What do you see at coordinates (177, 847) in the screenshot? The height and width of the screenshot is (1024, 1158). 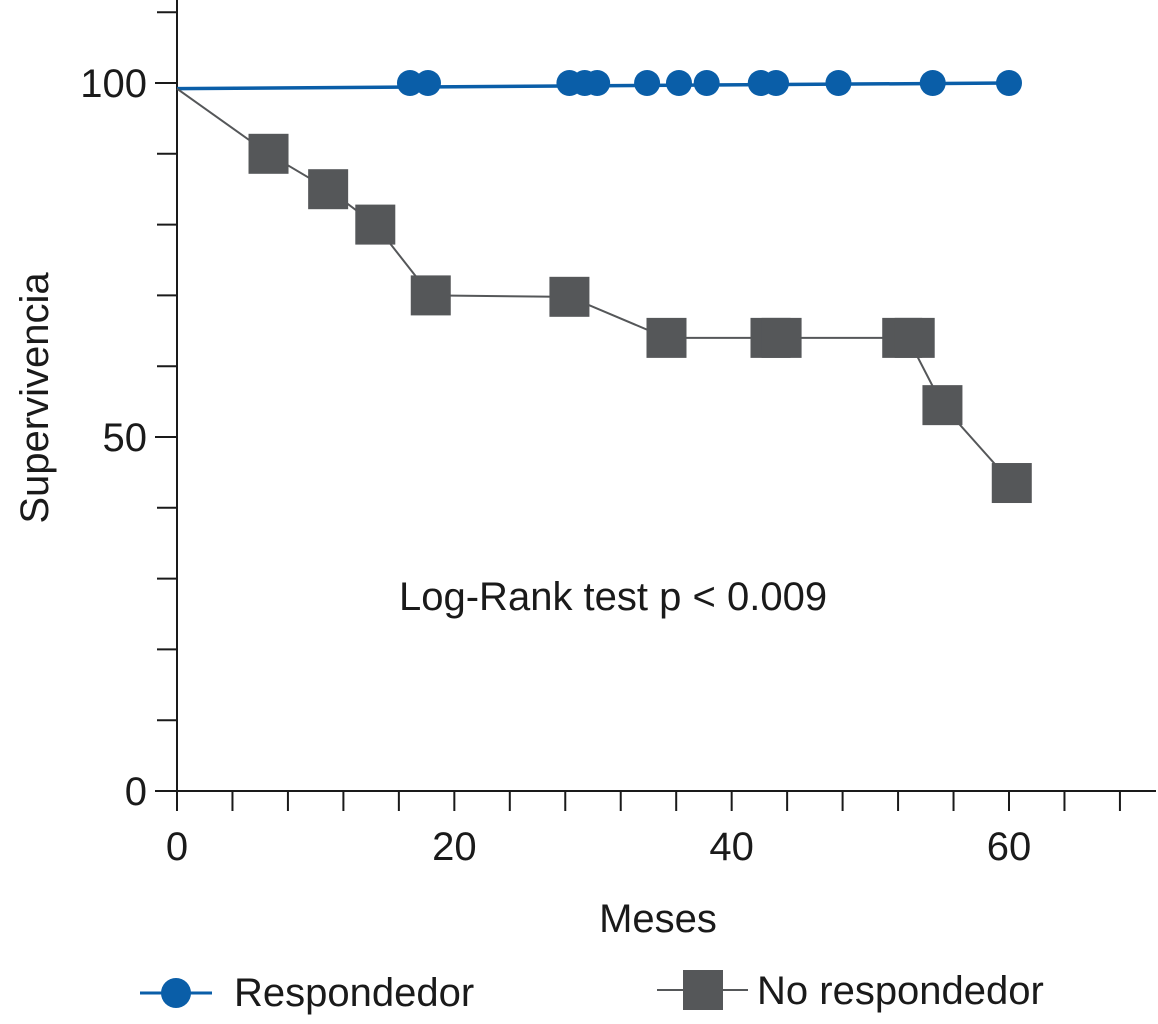 I see `x-tick-label: 0` at bounding box center [177, 847].